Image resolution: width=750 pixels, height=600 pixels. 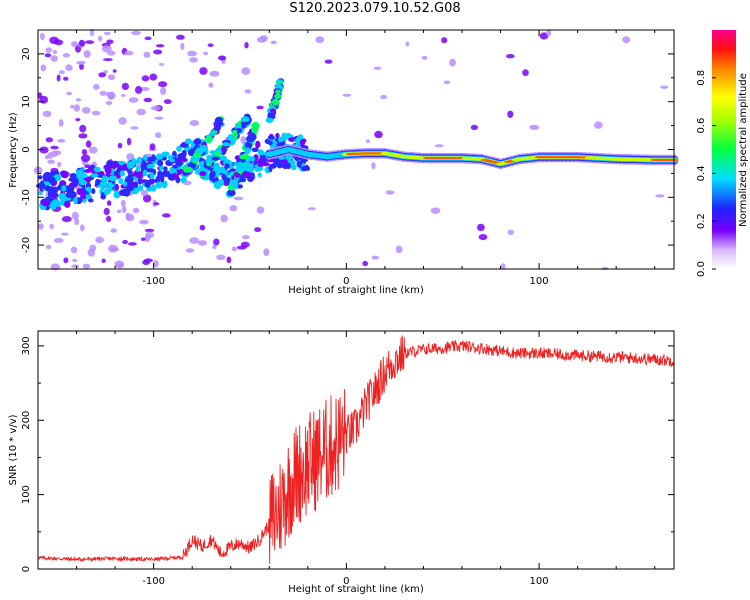 What do you see at coordinates (701, 221) in the screenshot?
I see `colorbar-tick-label: 0.2` at bounding box center [701, 221].